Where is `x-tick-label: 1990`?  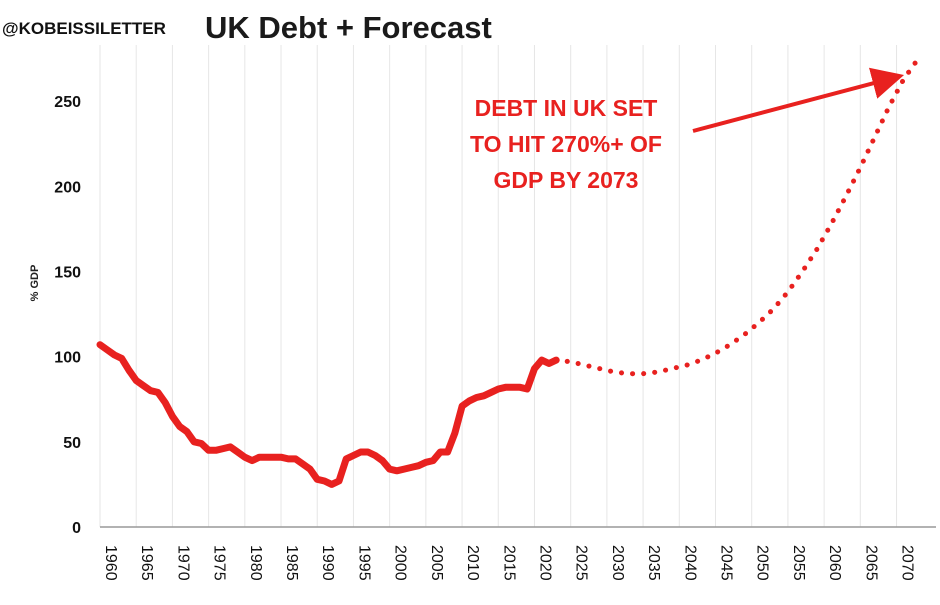 x-tick-label: 1990 is located at coordinates (327, 563).